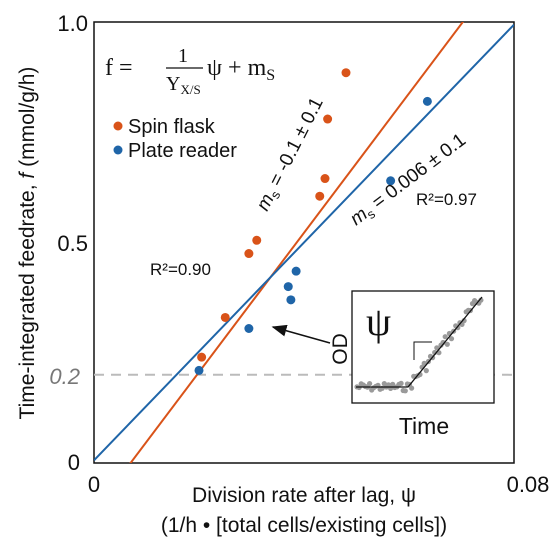 The image size is (556, 546). I want to click on legend-label-spin-flask: Spin flask, so click(172, 127).